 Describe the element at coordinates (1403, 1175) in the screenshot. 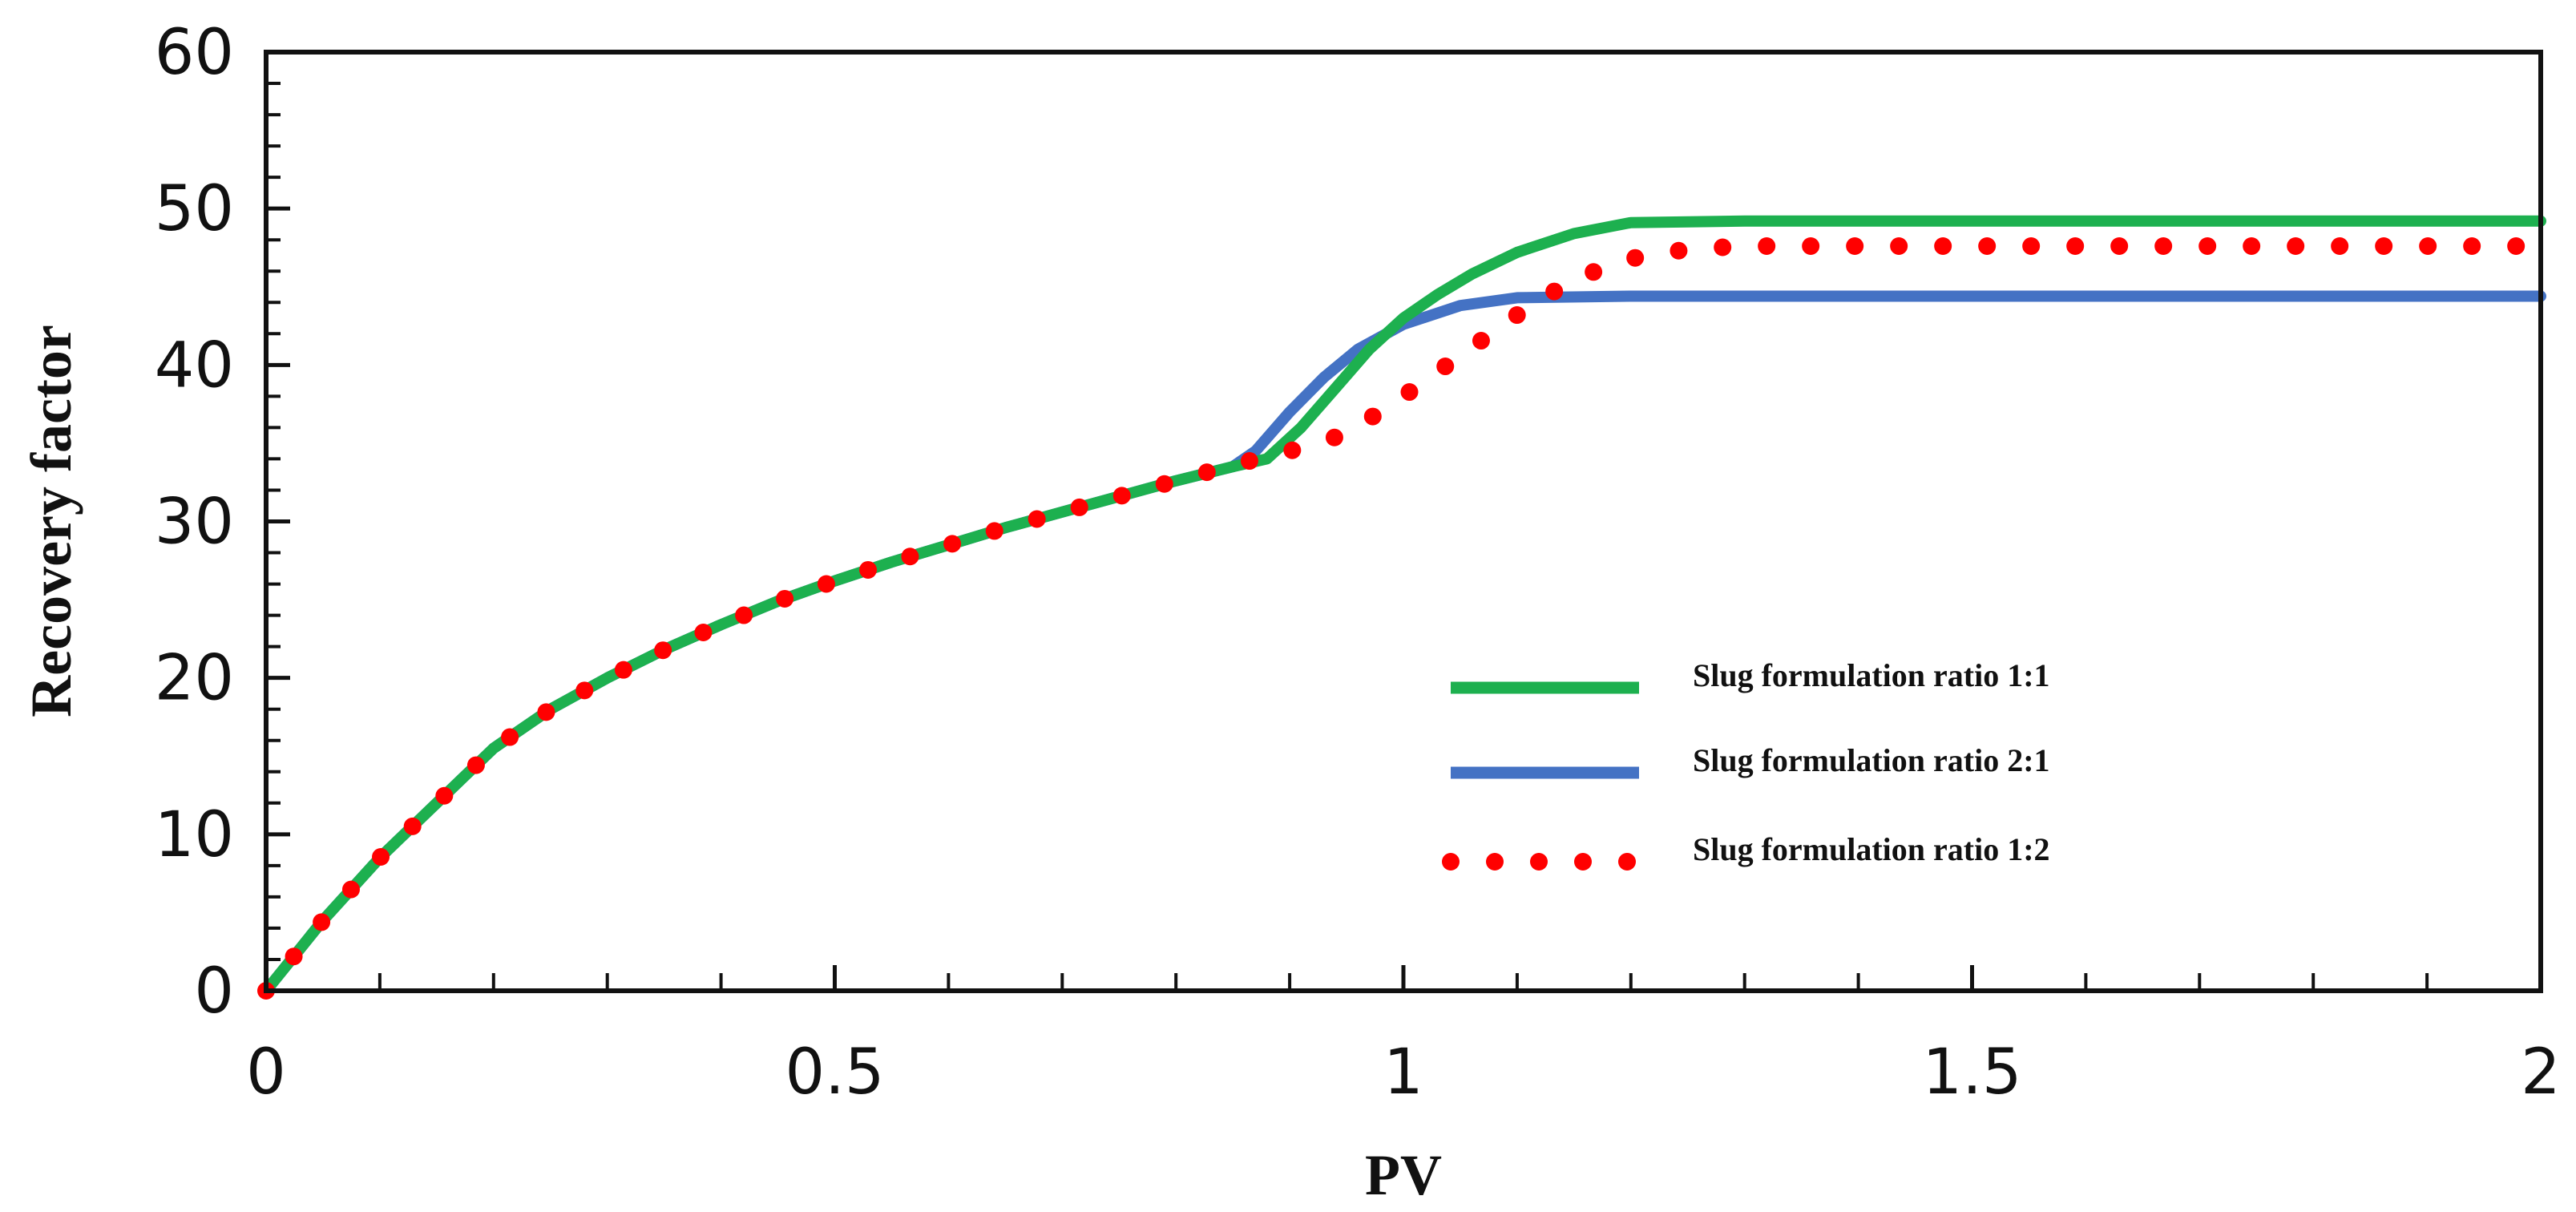

I see `x-axis-title: PV` at that location.